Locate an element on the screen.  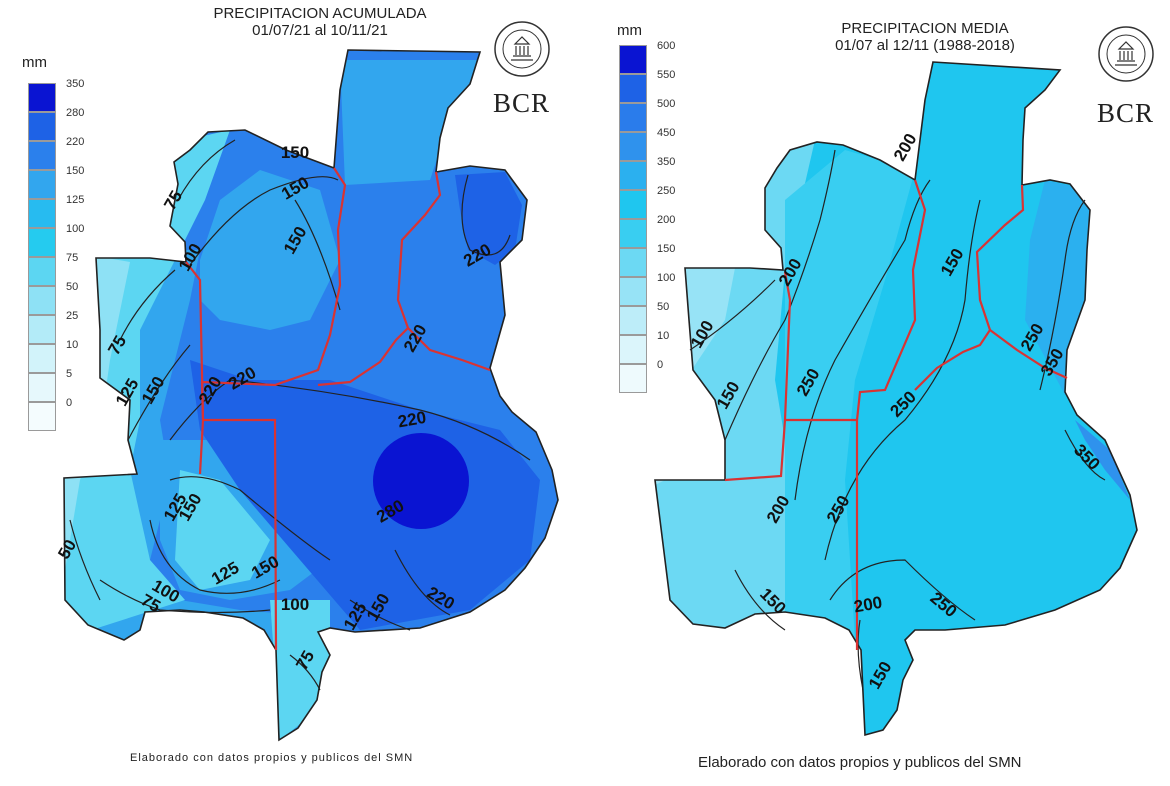
title-line-1: PRECIPITACION MEDIA is located at coordinates (925, 28).